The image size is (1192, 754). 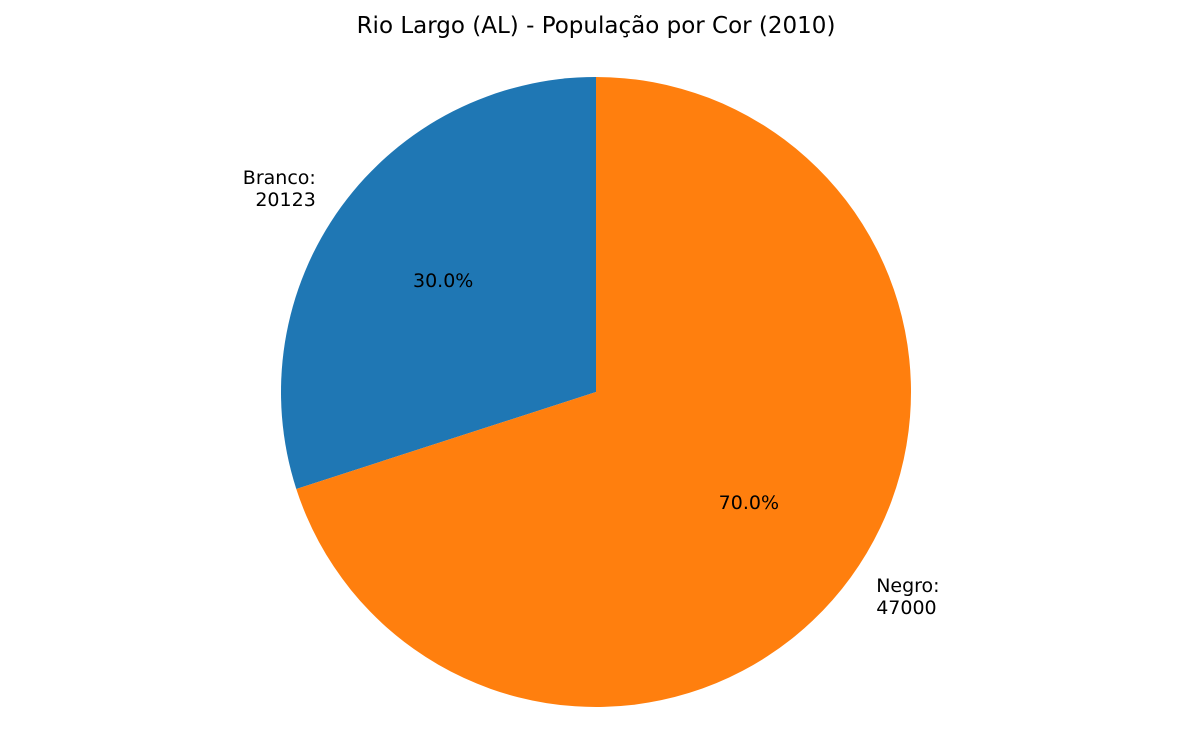 I want to click on slice-label-branco: Branco: 20123, so click(x=279, y=189).